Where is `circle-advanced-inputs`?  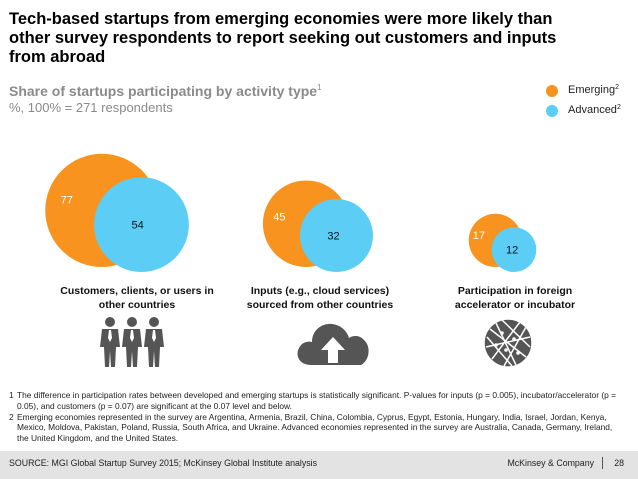
circle-advanced-inputs is located at coordinates (336, 235).